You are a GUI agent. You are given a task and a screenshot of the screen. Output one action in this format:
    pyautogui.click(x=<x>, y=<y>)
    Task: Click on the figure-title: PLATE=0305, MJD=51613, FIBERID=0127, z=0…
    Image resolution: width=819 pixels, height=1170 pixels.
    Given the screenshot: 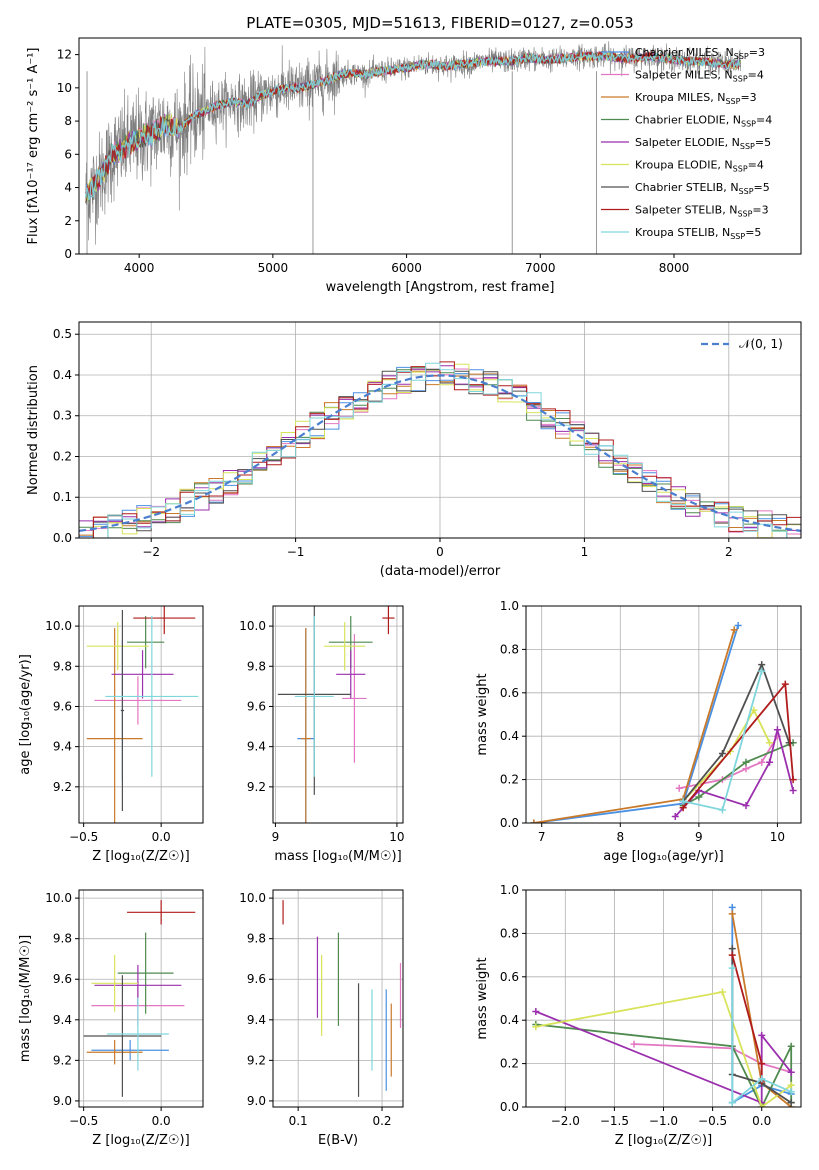 What is the action you would take?
    pyautogui.click(x=439, y=23)
    